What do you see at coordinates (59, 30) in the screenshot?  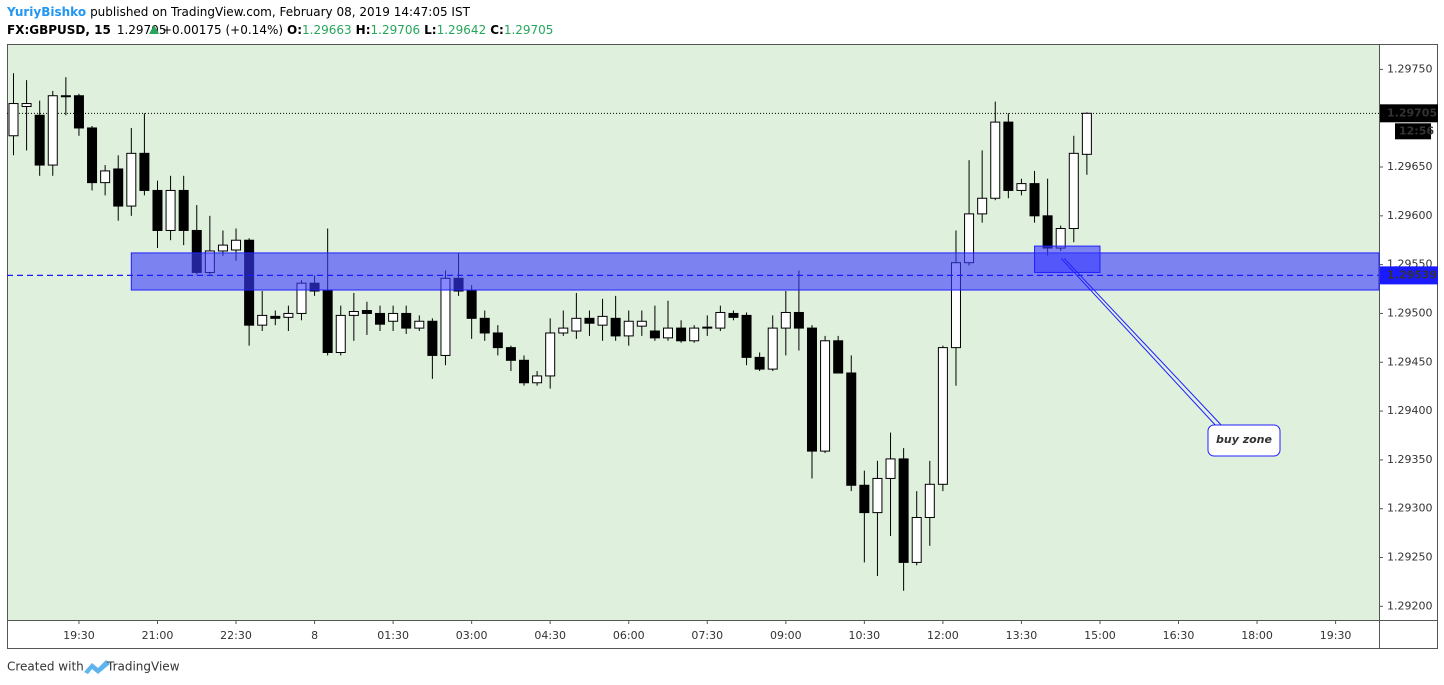 I see `symbol: FX:GBPUSD, 15` at bounding box center [59, 30].